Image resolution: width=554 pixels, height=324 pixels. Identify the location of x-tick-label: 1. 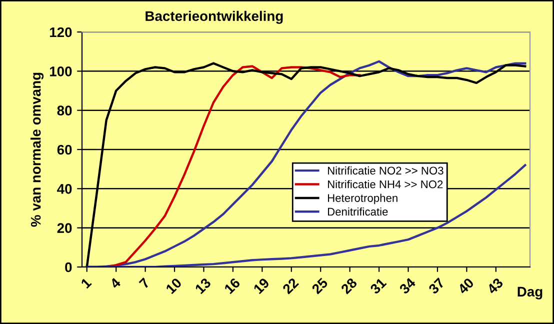
(86, 283).